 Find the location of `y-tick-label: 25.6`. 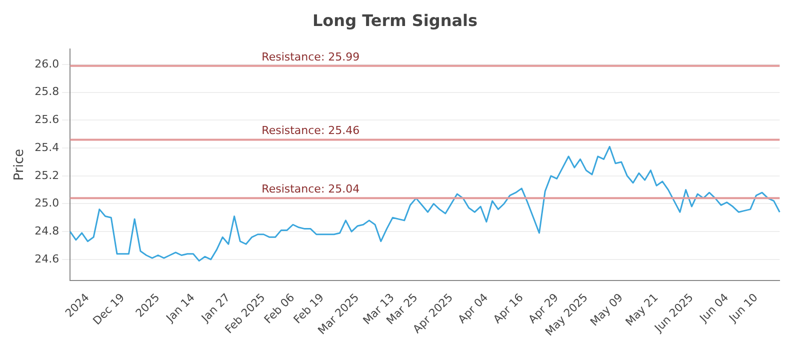

y-tick-label: 25.6 is located at coordinates (47, 119).